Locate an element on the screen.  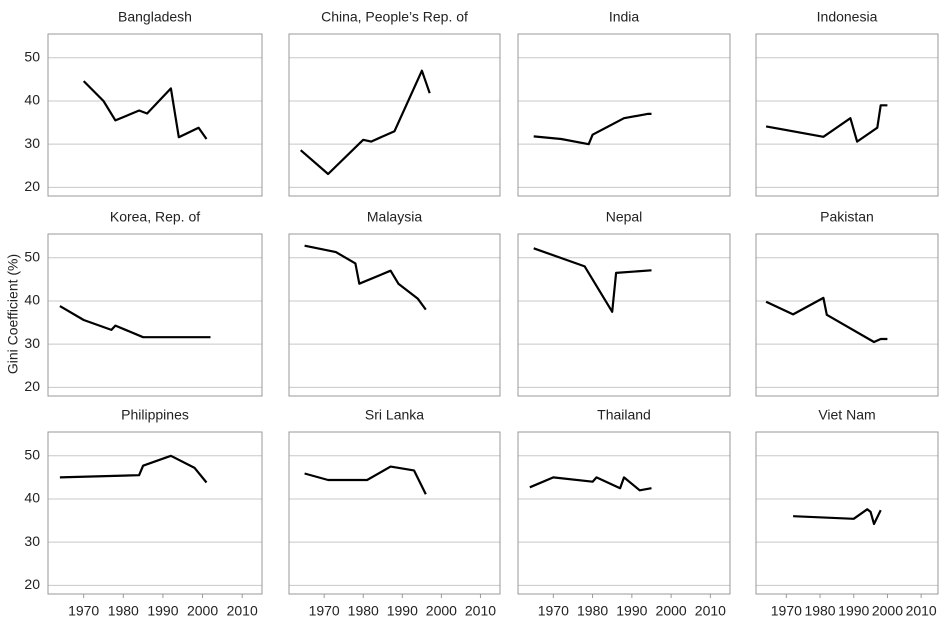
panel-title: Thailand is located at coordinates (624, 415).